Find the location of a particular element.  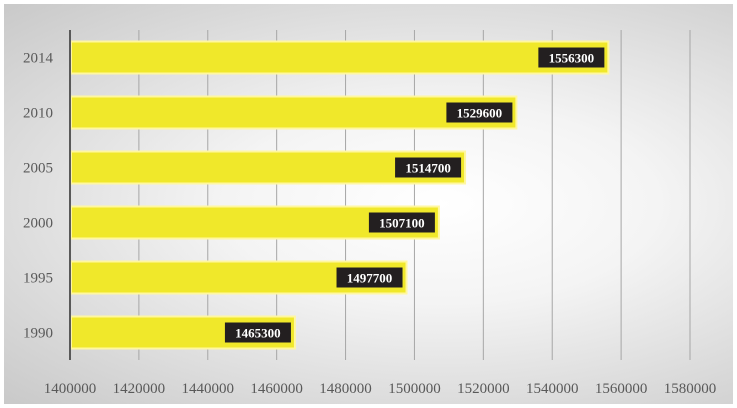

data-label: 1556300 is located at coordinates (572, 58).